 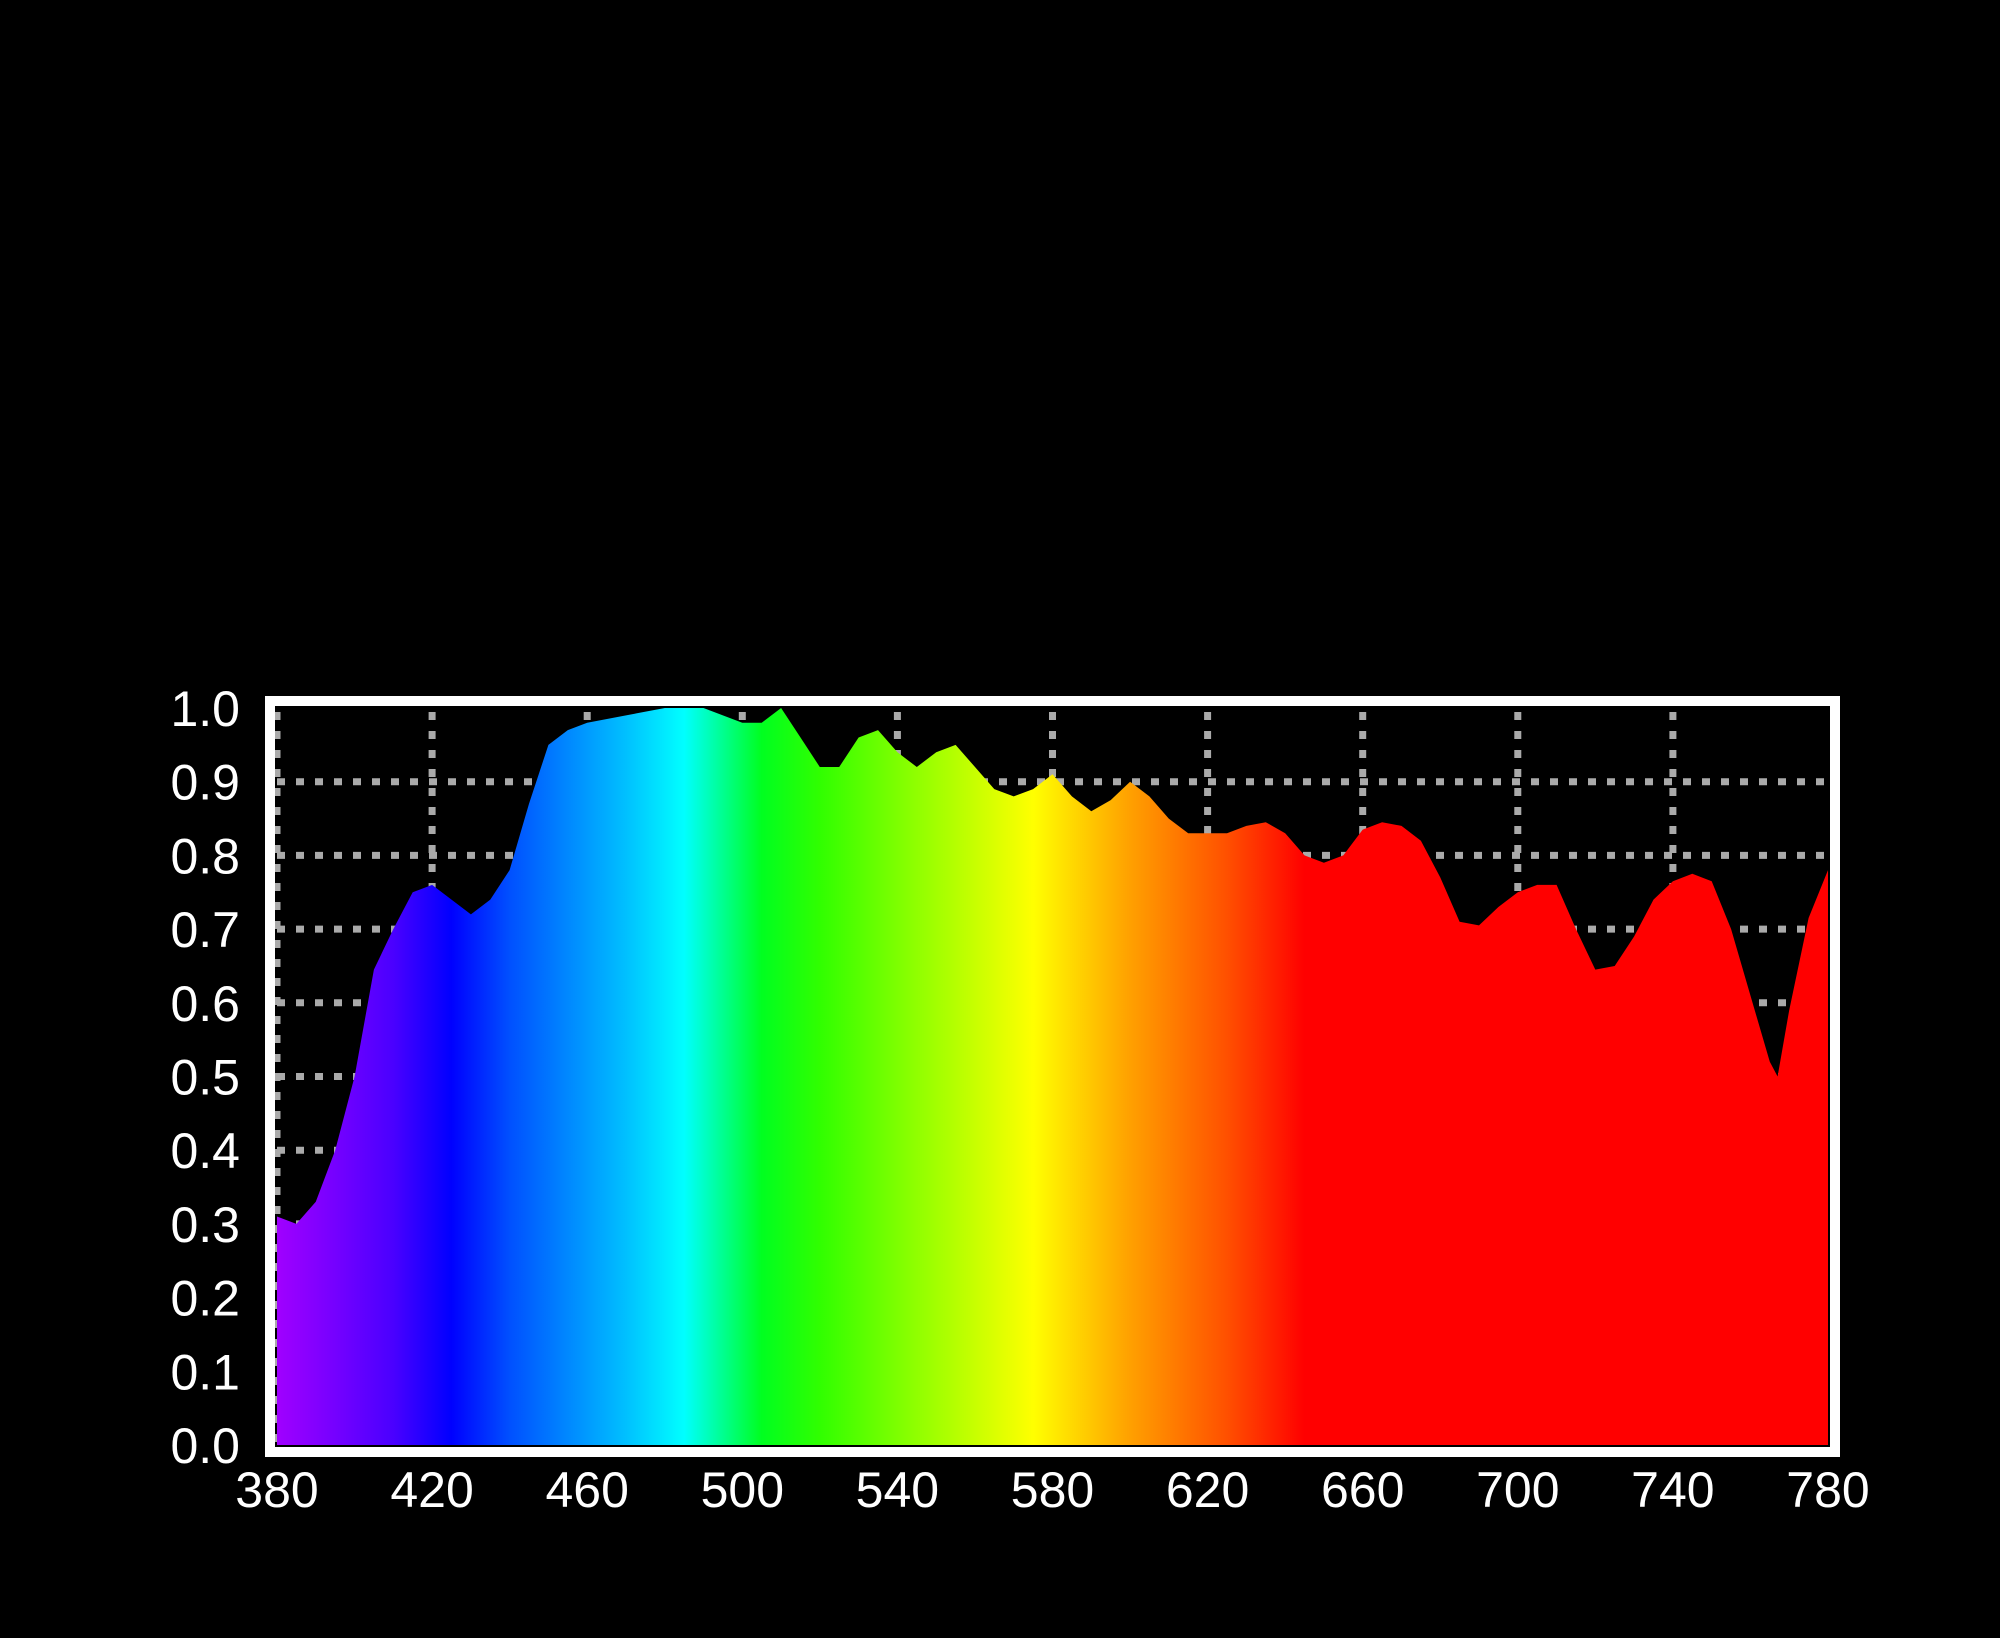 I want to click on y-tick-label: 0.2, so click(x=205, y=1299).